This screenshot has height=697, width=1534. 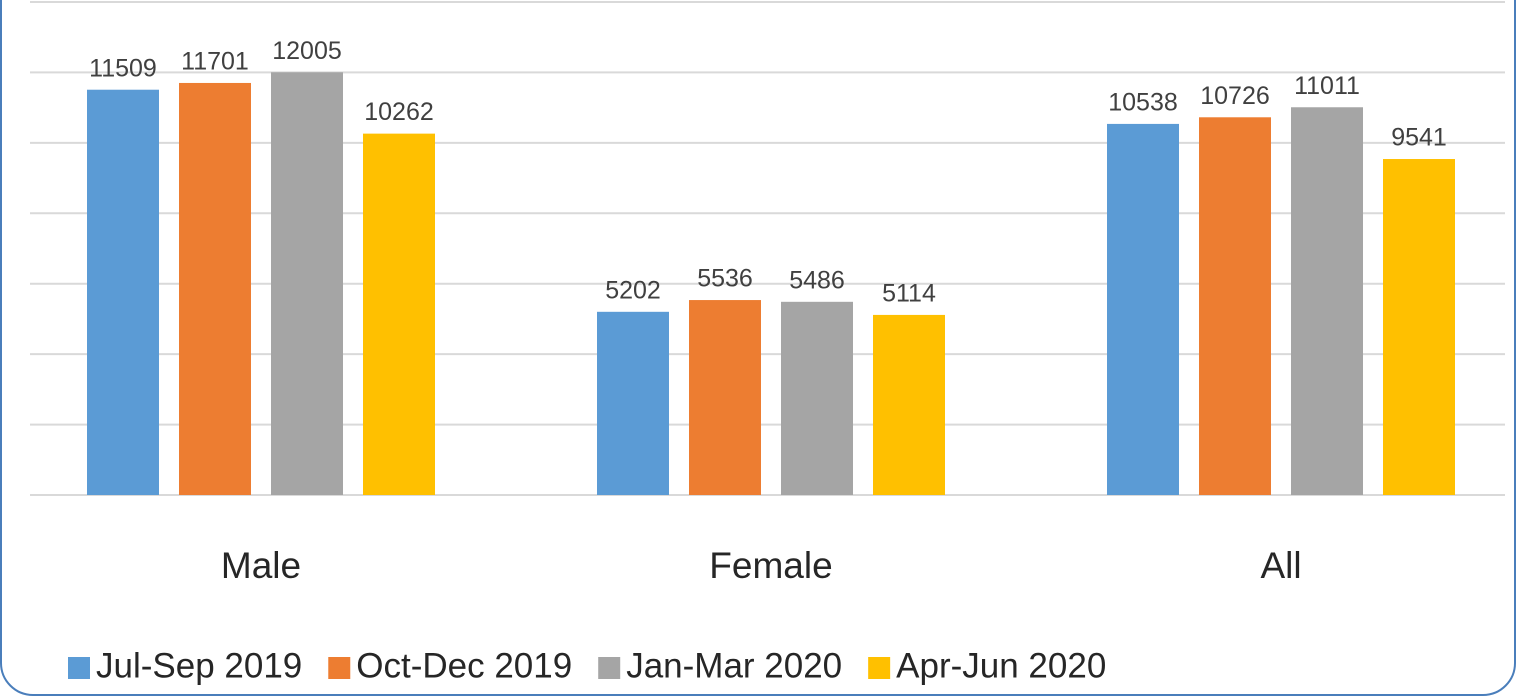 I want to click on x-tick-label: Male, so click(x=261, y=565).